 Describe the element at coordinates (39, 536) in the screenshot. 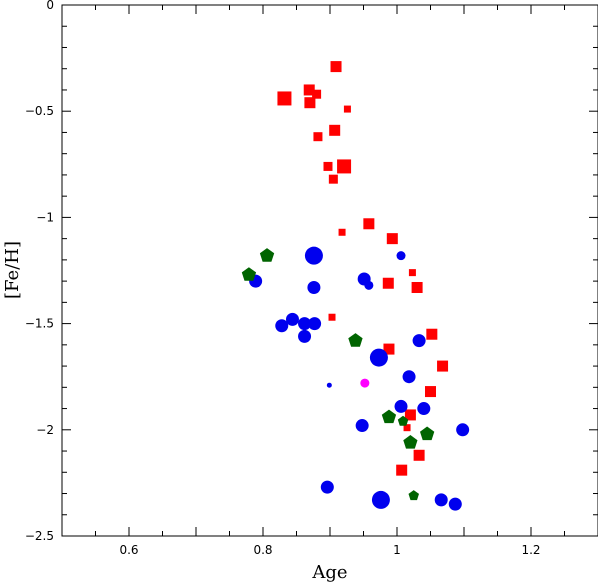

I see `y-tick-label: −2.5` at that location.